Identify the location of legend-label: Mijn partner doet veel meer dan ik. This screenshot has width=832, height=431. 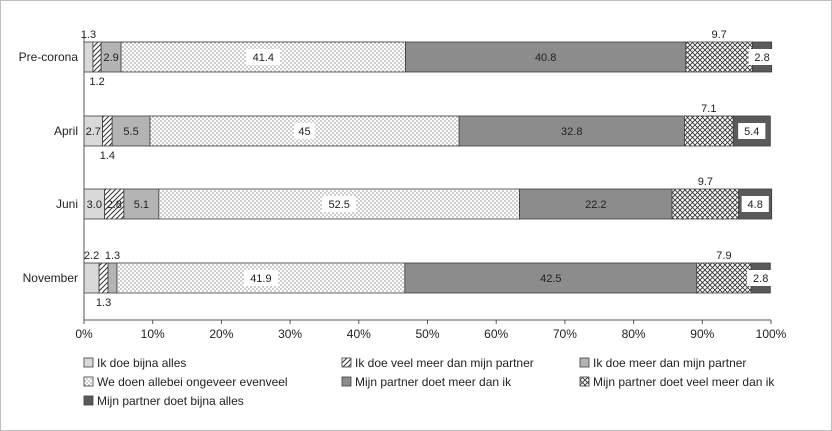
(684, 382).